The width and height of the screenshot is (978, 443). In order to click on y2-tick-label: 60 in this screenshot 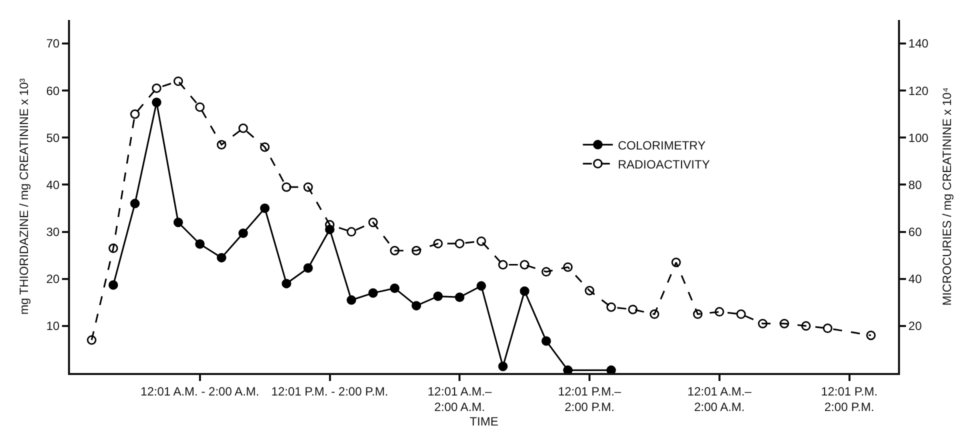, I will do `click(915, 232)`.